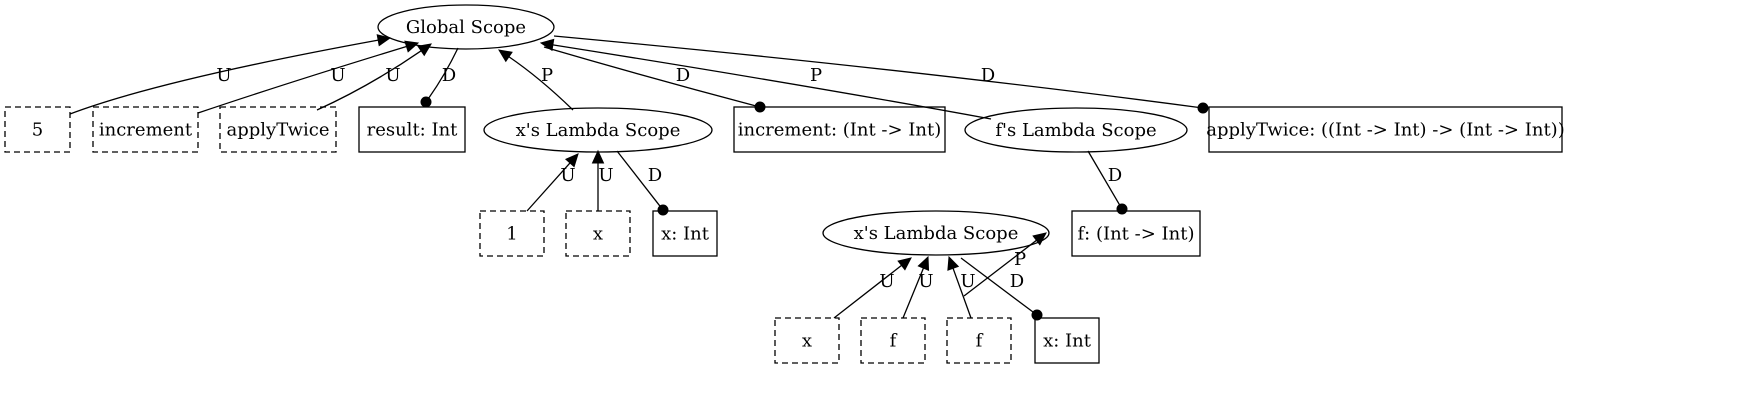 The height and width of the screenshot is (407, 1742). Describe the element at coordinates (663, 210) in the screenshot. I see `edge-xlambda1-to-decl-x1-dothead` at that location.